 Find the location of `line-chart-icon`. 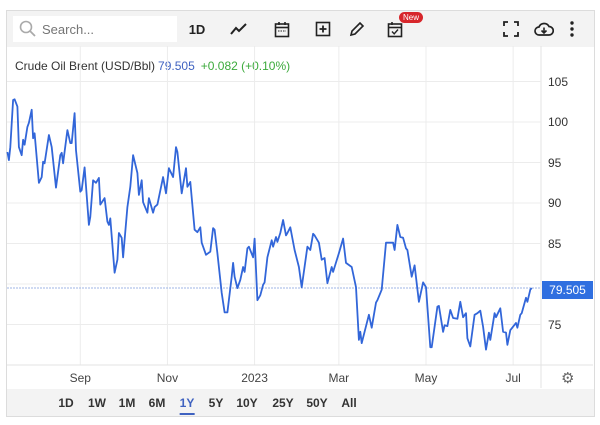

line-chart-icon is located at coordinates (238, 29).